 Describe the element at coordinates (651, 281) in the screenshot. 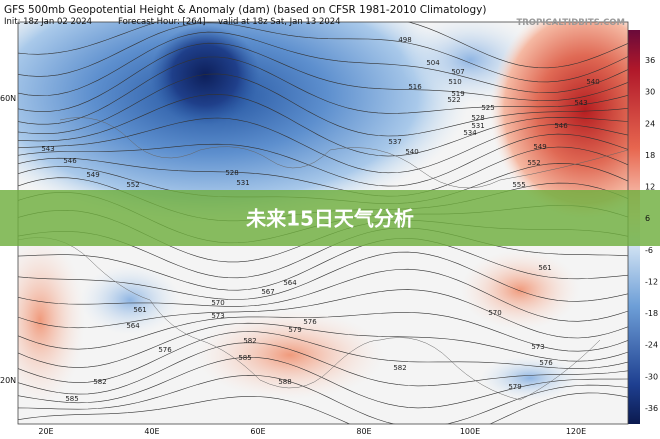

I see `colorbar-label: -12` at that location.